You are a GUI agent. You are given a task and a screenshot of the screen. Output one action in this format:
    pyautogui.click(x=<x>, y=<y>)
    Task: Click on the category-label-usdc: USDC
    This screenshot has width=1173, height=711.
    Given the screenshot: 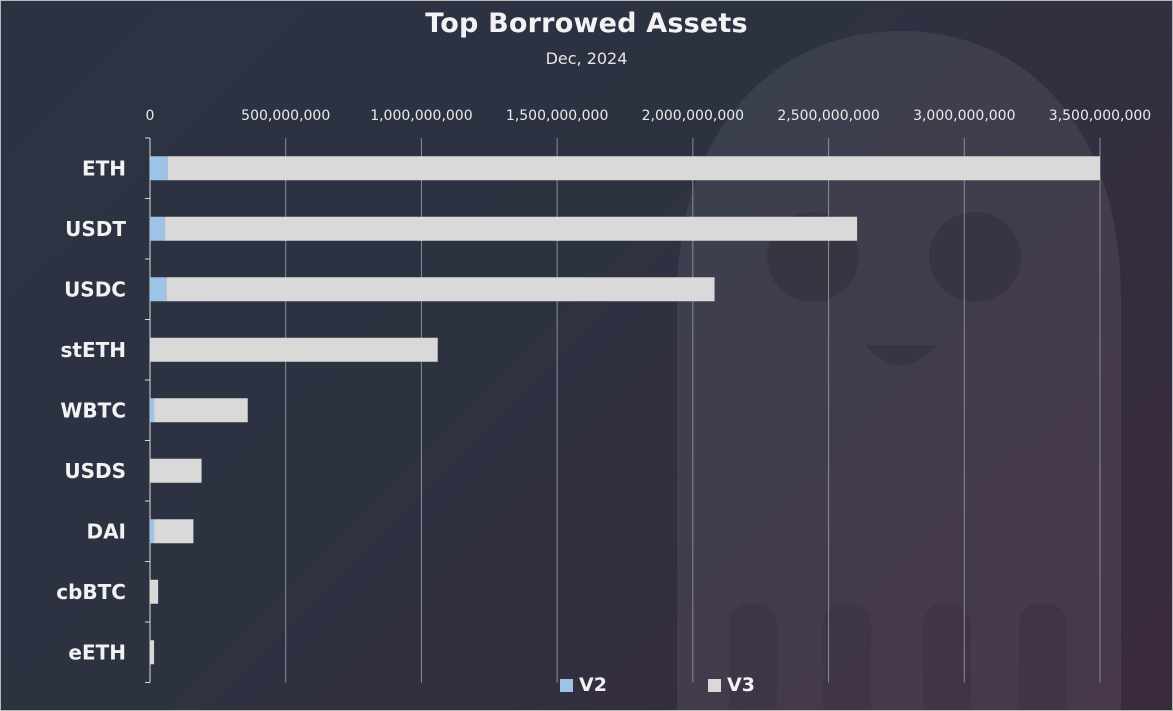 What is the action you would take?
    pyautogui.click(x=95, y=289)
    